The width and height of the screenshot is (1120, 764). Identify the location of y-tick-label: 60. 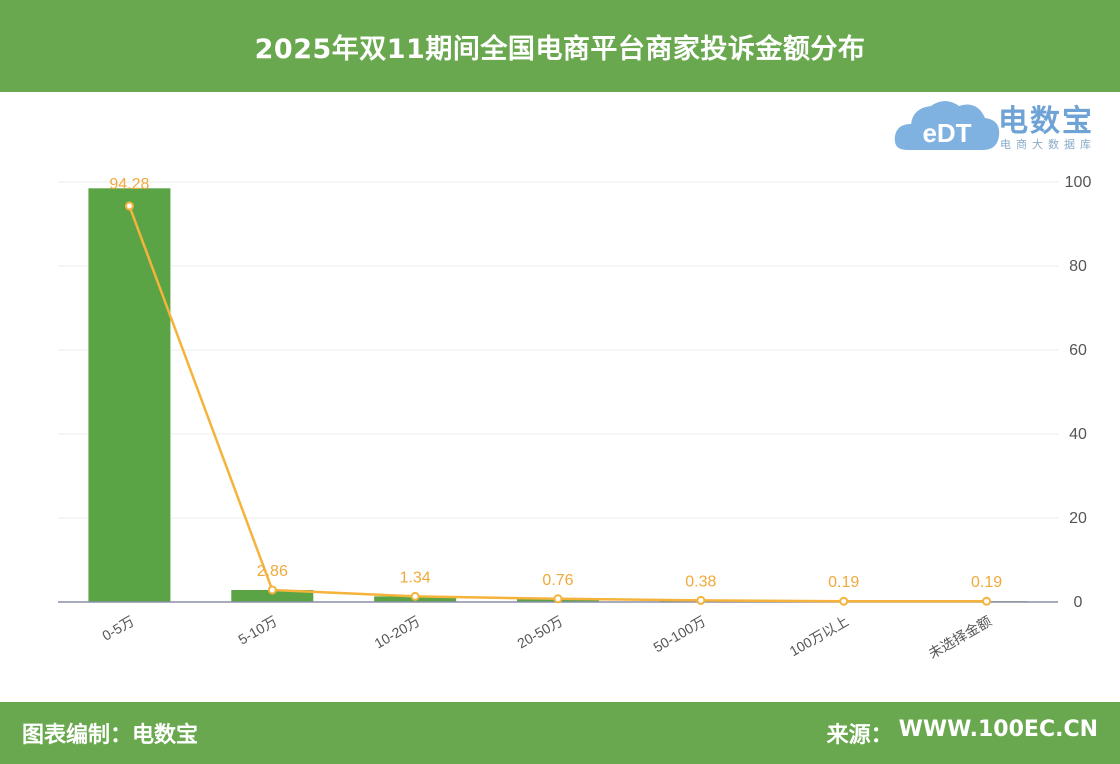
(1078, 350).